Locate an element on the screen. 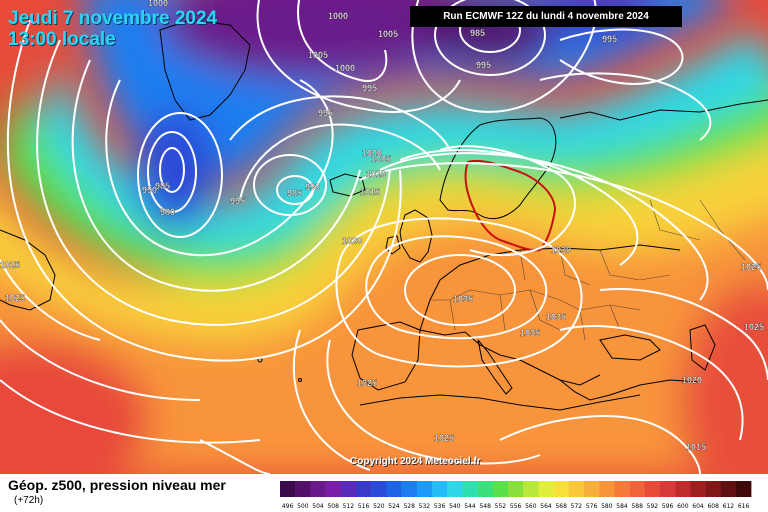 Image resolution: width=768 pixels, height=512 pixels. scale-tick-label: 576 is located at coordinates (592, 506).